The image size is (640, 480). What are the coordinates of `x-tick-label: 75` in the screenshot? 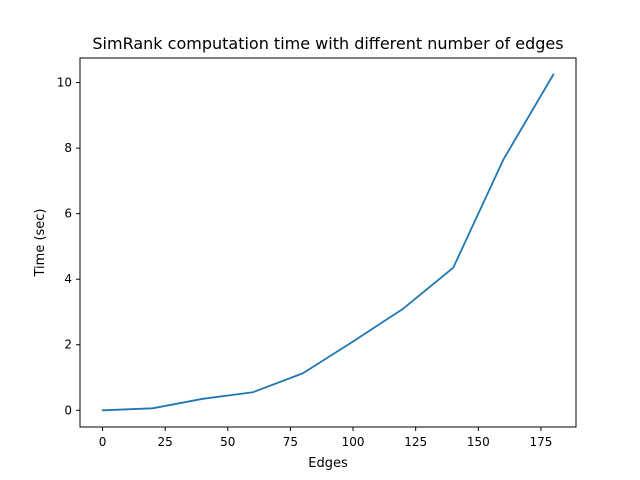 It's located at (290, 442).